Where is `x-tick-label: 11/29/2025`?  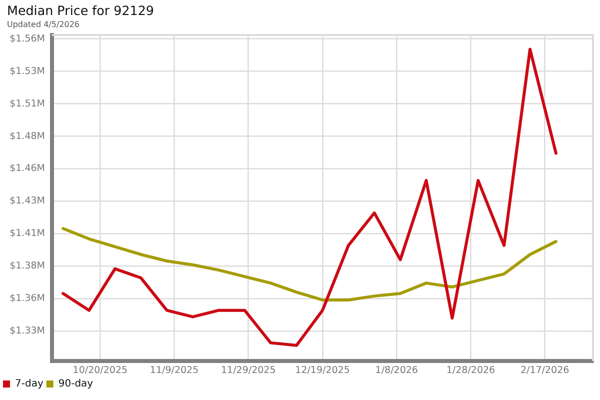
x-tick-label: 11/29/2025 is located at coordinates (248, 370).